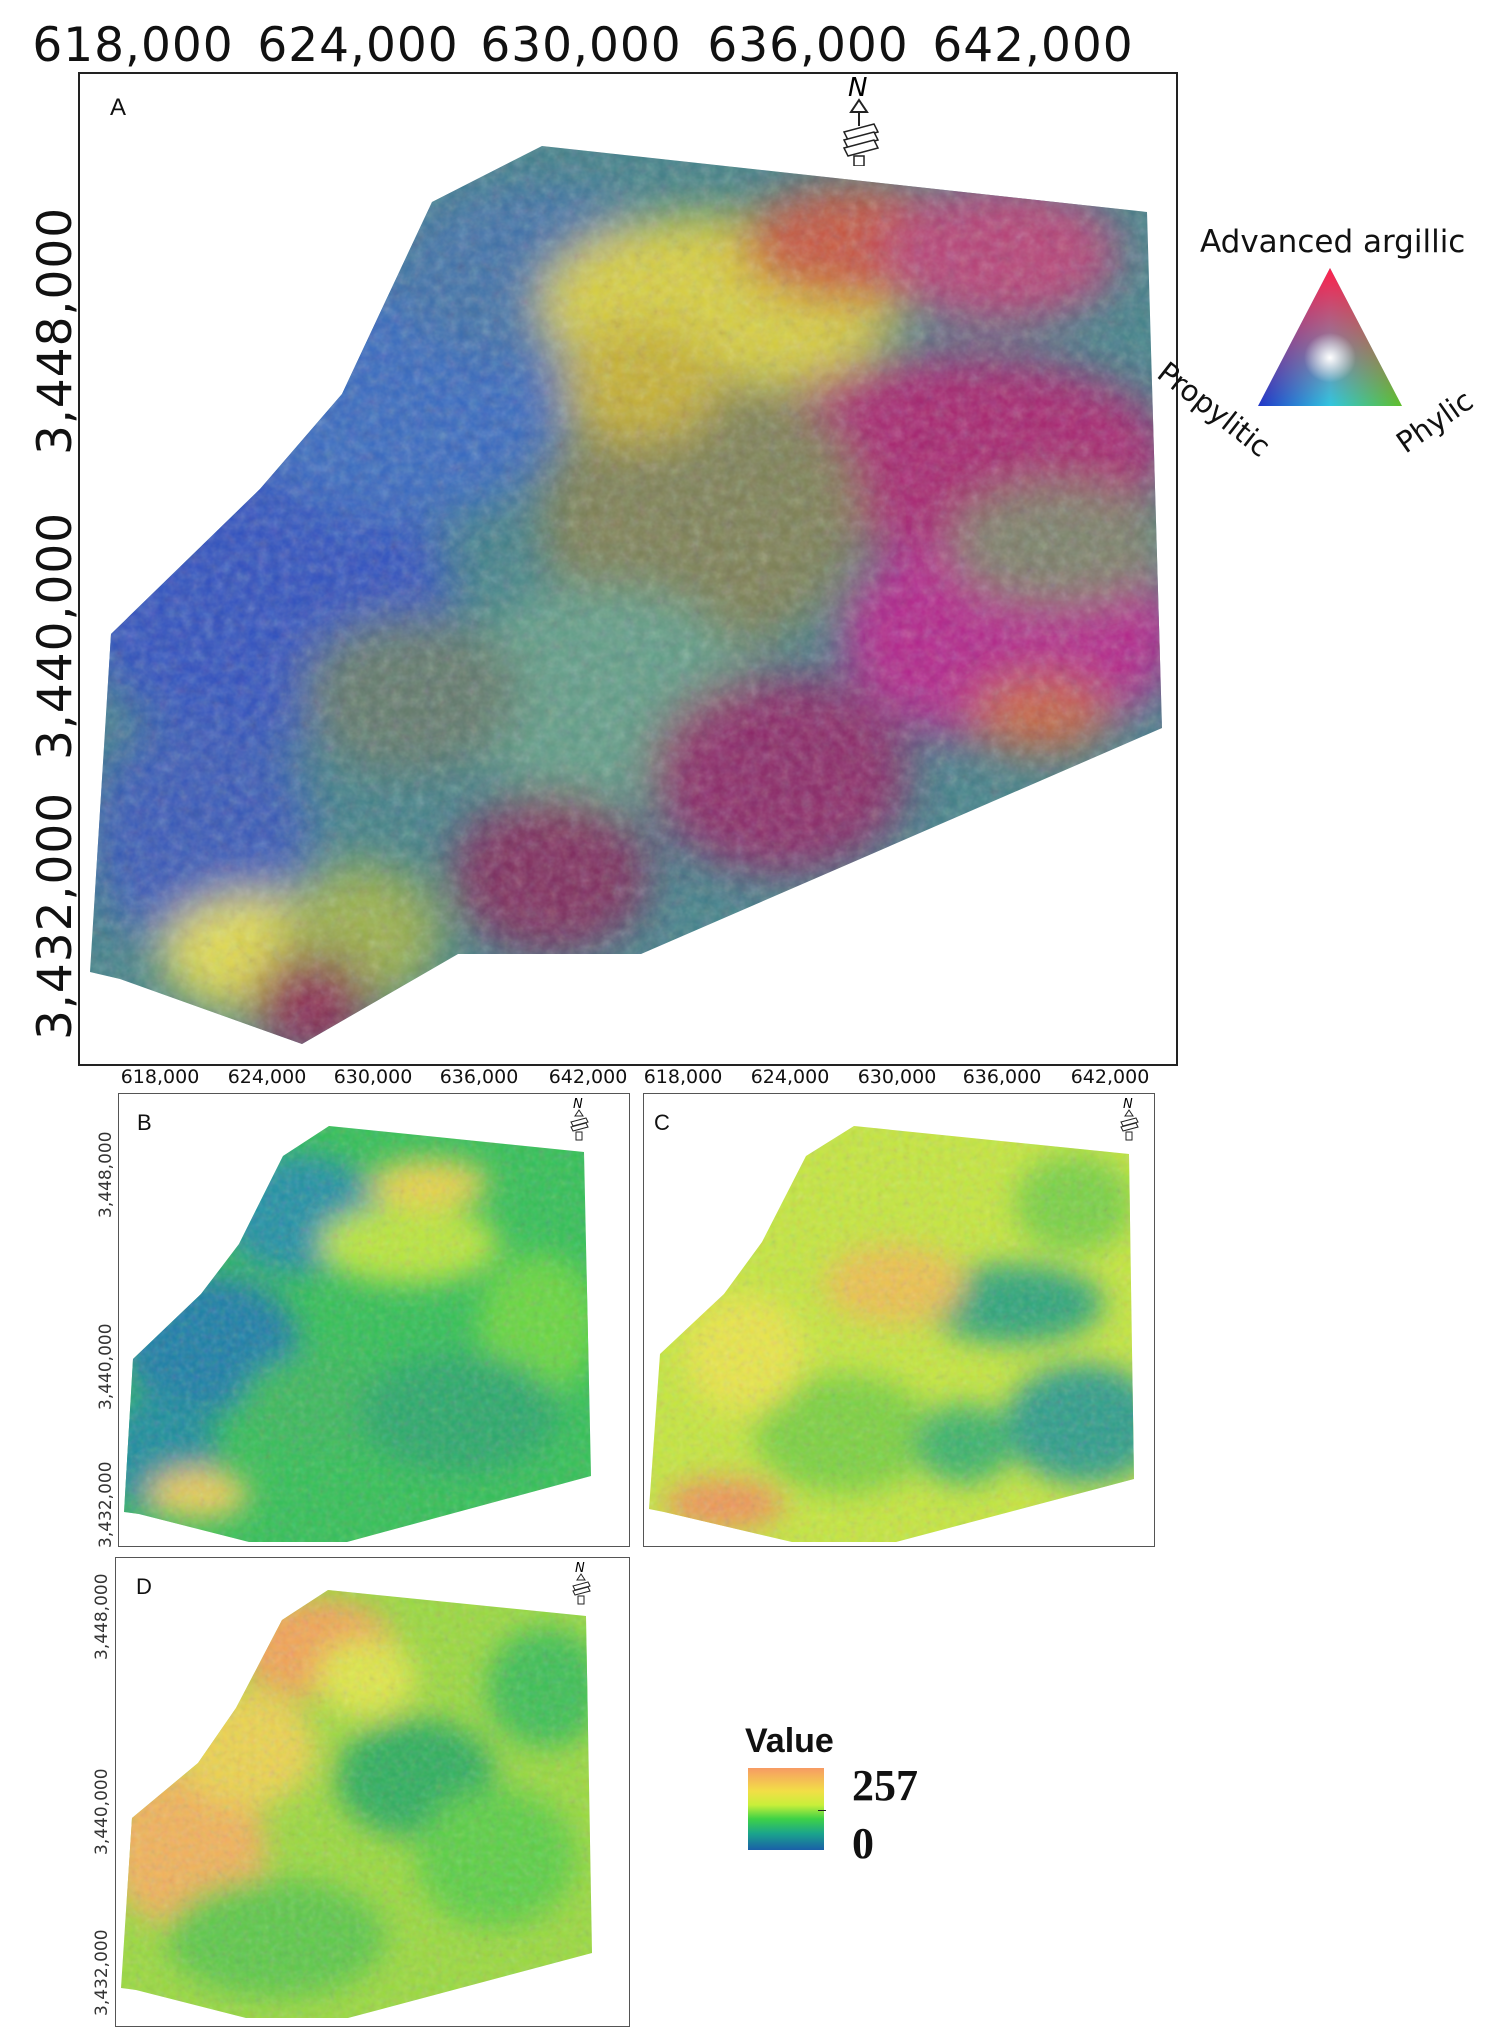 This screenshot has width=1489, height=2036. What do you see at coordinates (144, 1122) in the screenshot?
I see `panel-b-letter: B` at bounding box center [144, 1122].